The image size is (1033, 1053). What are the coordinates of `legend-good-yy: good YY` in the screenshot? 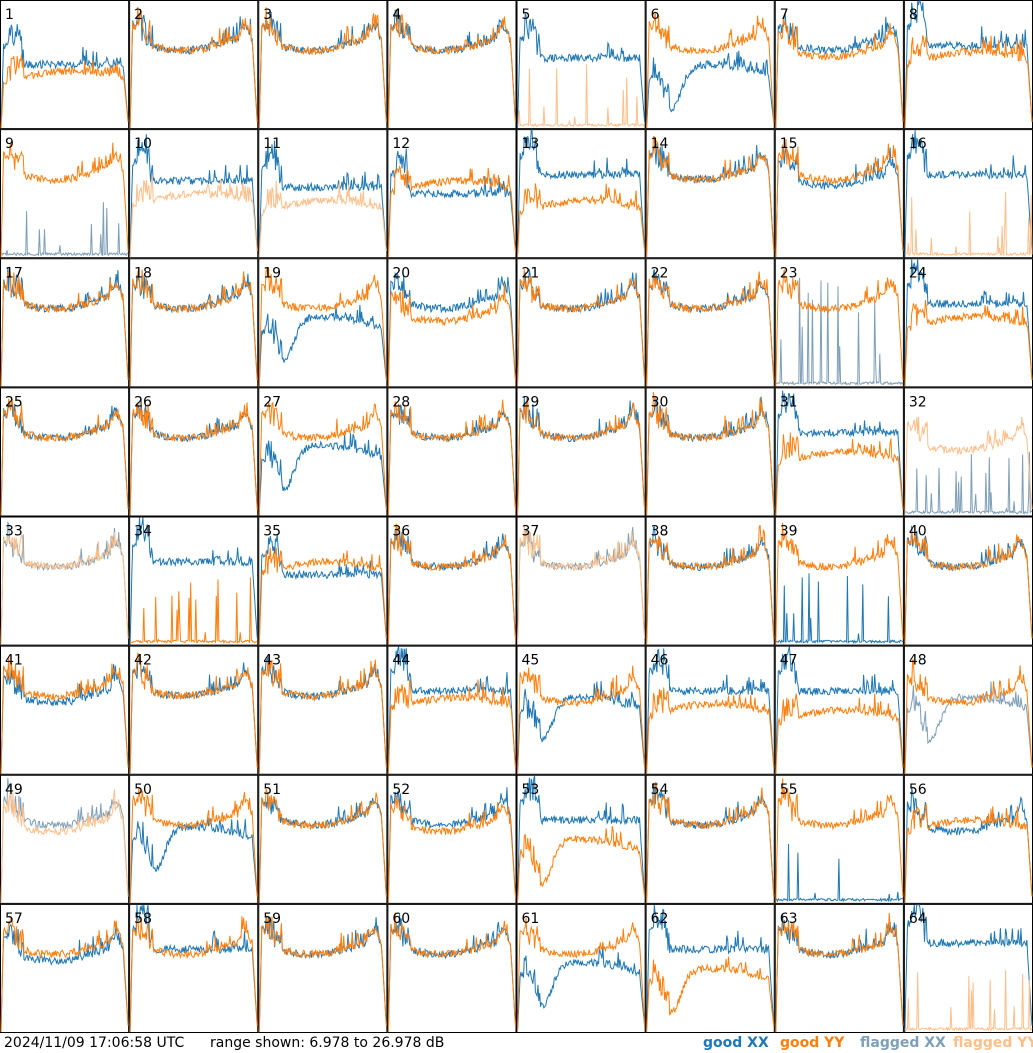 It's located at (812, 1043).